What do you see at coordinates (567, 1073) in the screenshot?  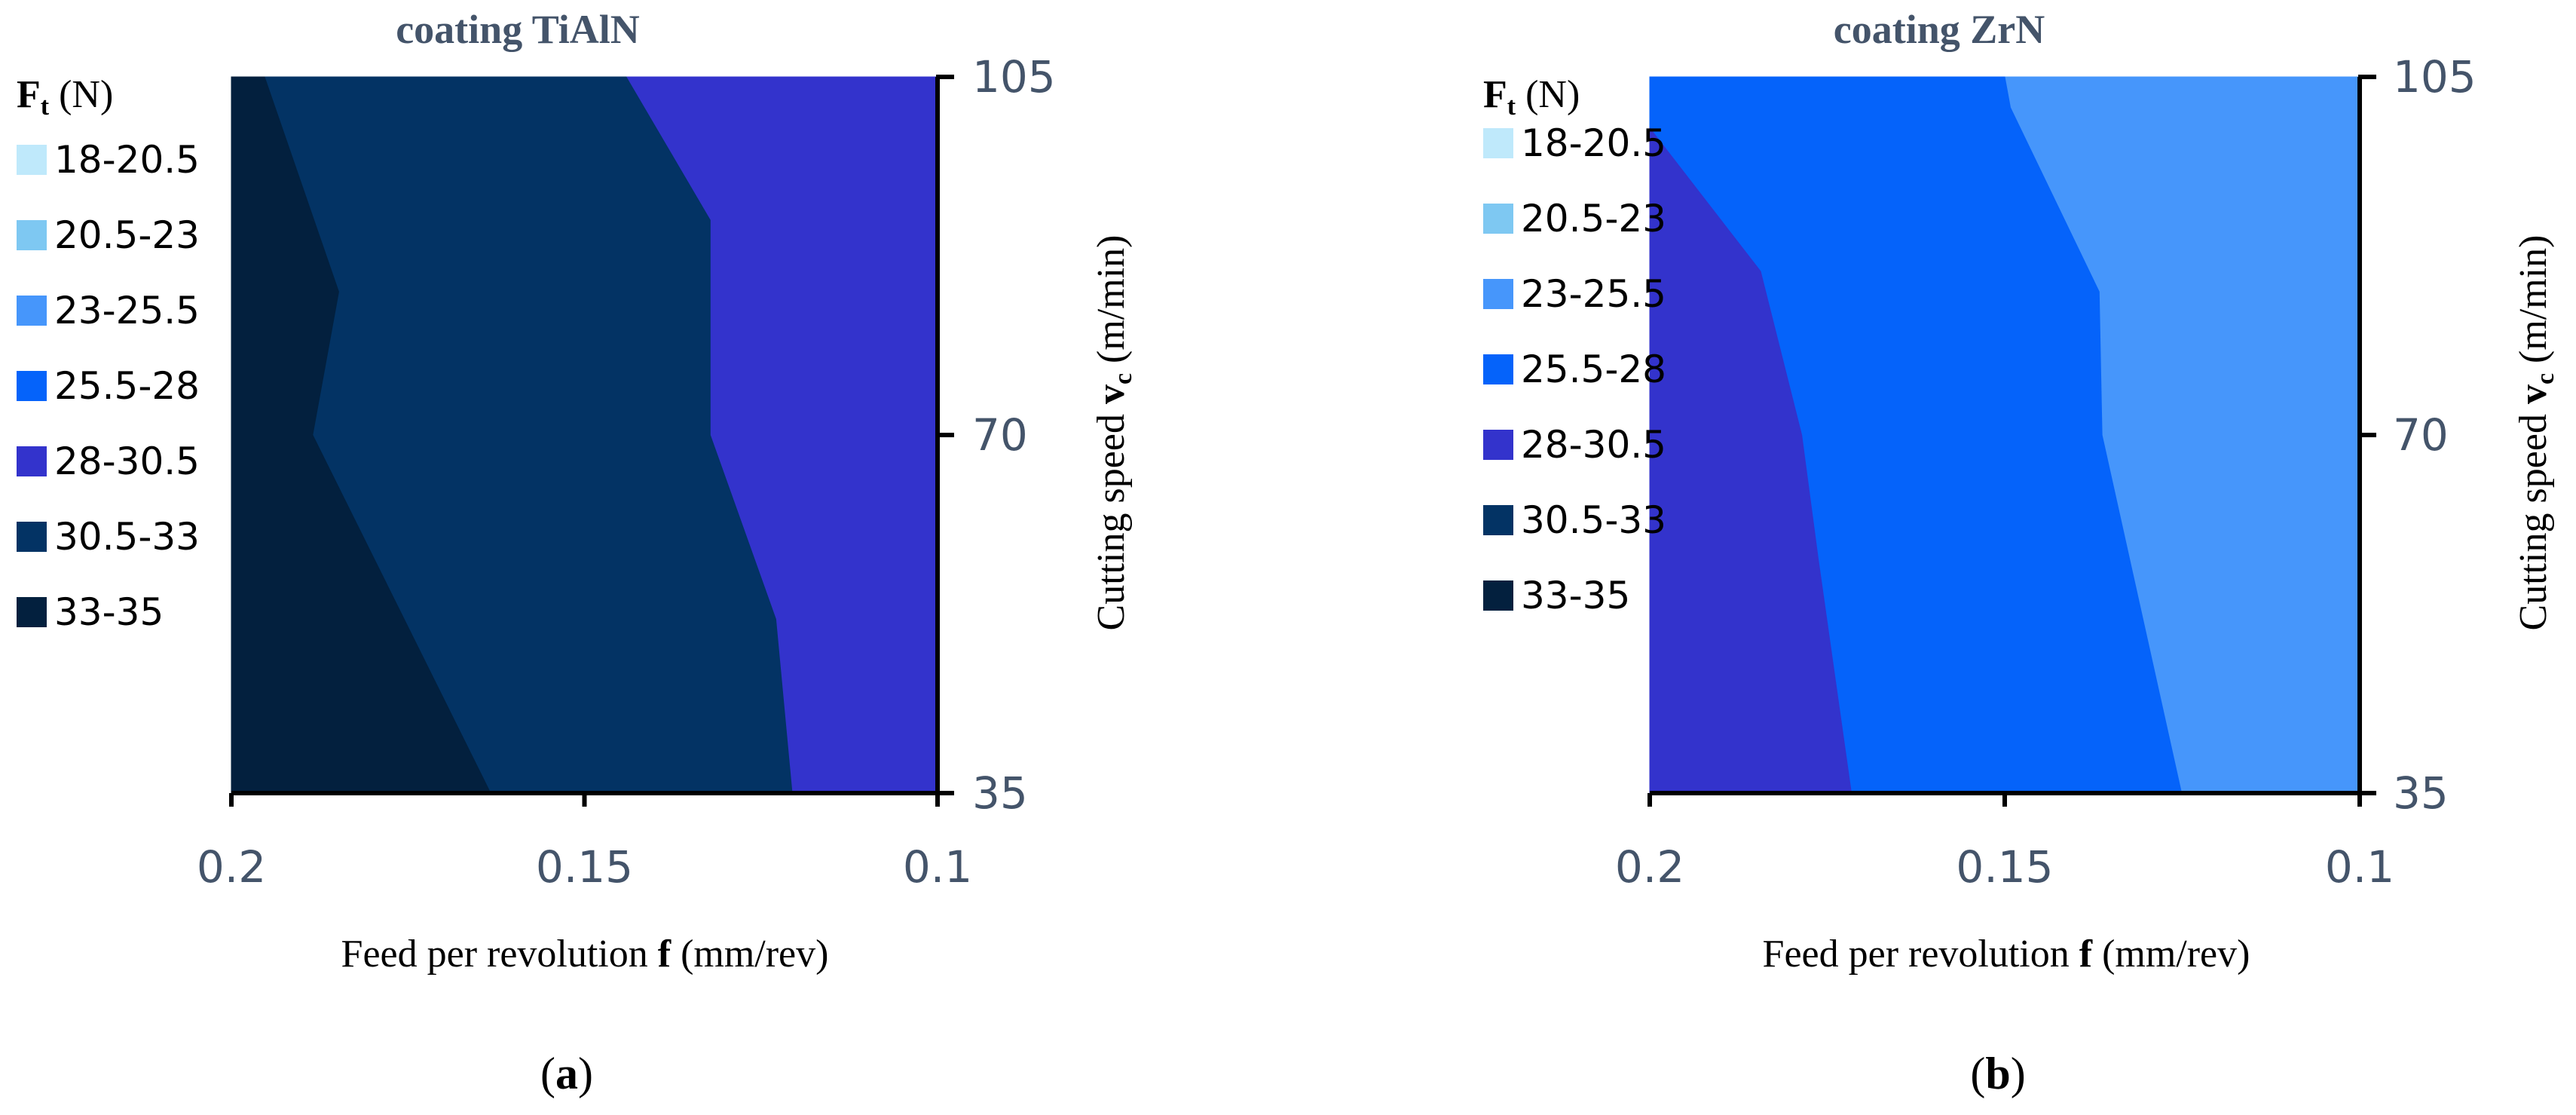 I see `panel-caption: (a)` at bounding box center [567, 1073].